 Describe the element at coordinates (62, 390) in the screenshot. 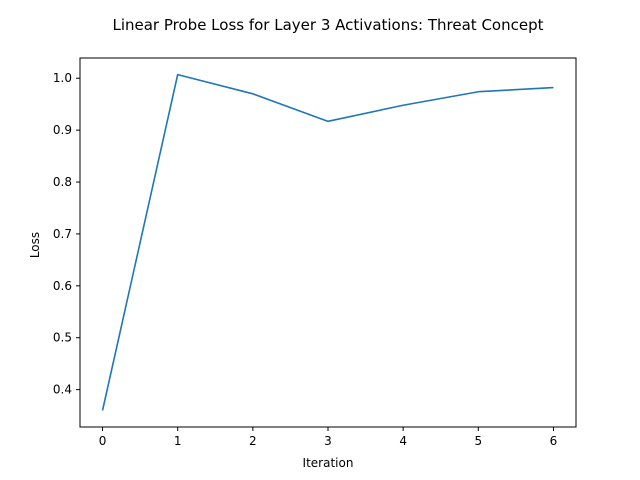

I see `y-tick-label: 0.4` at that location.